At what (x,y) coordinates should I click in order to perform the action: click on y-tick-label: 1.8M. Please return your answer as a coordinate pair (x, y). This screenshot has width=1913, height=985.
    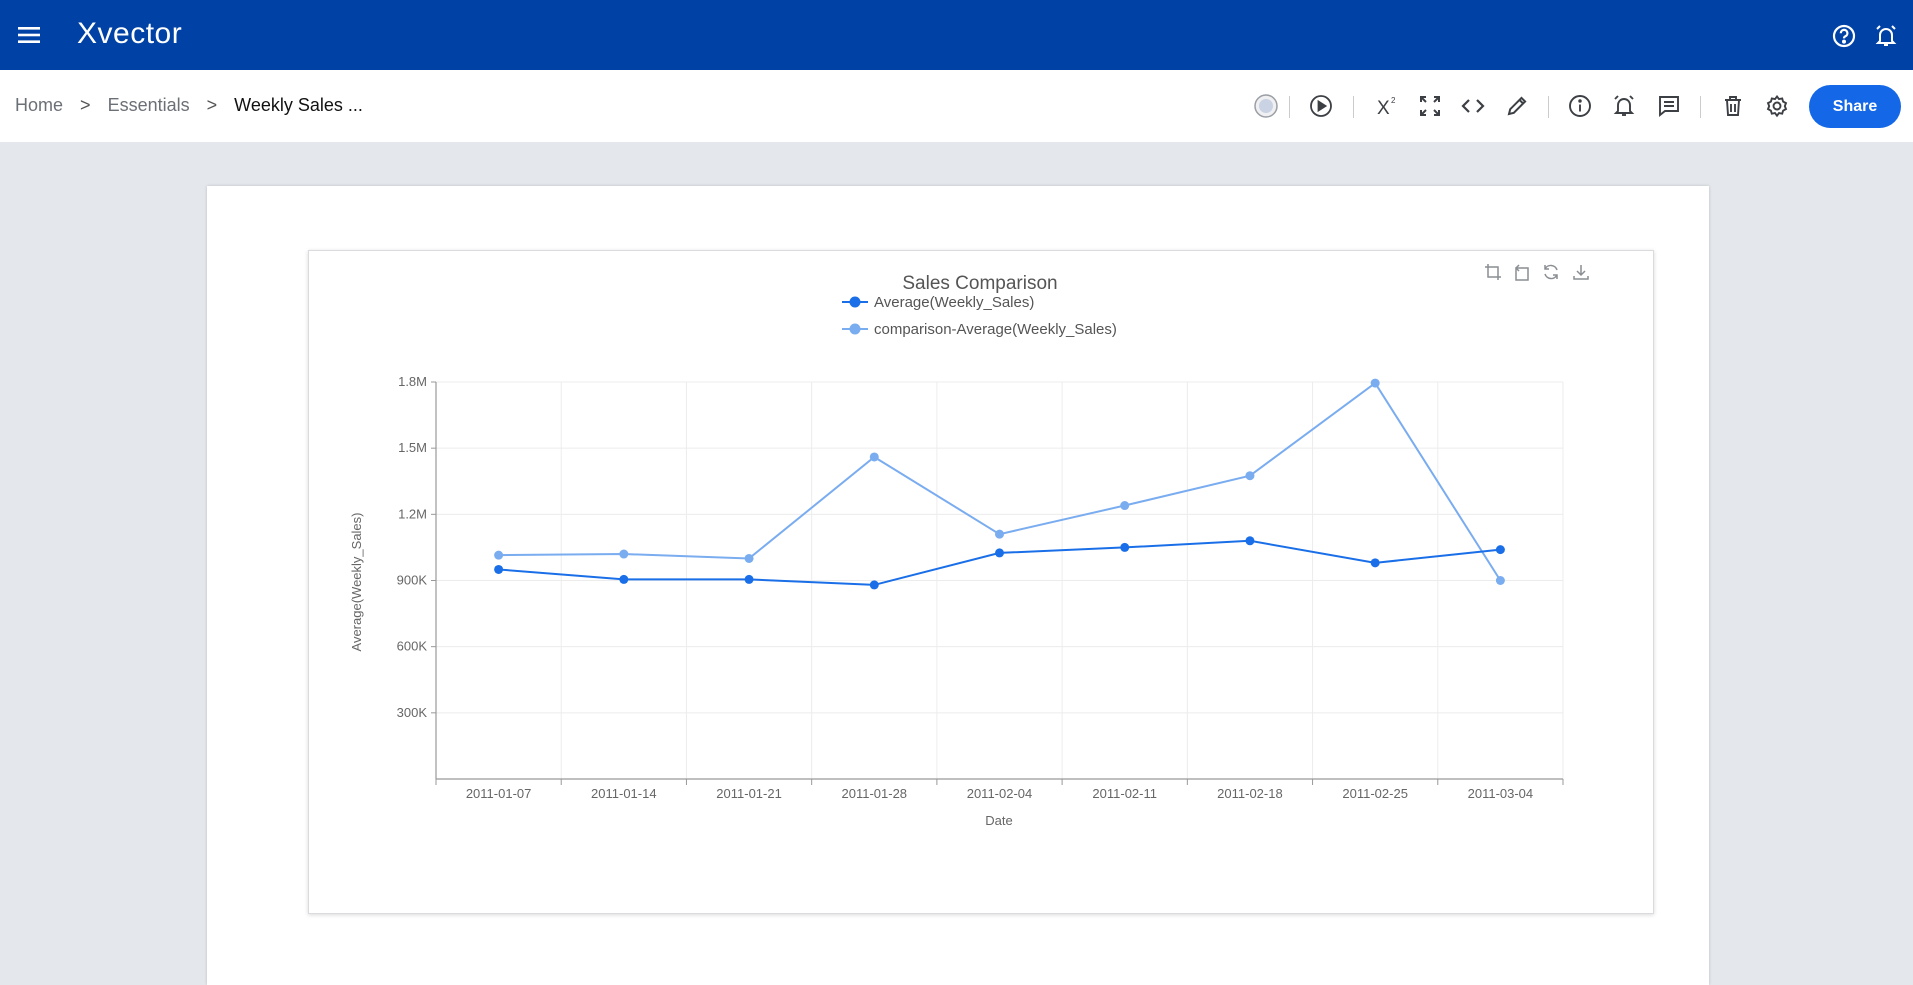
    Looking at the image, I should click on (412, 381).